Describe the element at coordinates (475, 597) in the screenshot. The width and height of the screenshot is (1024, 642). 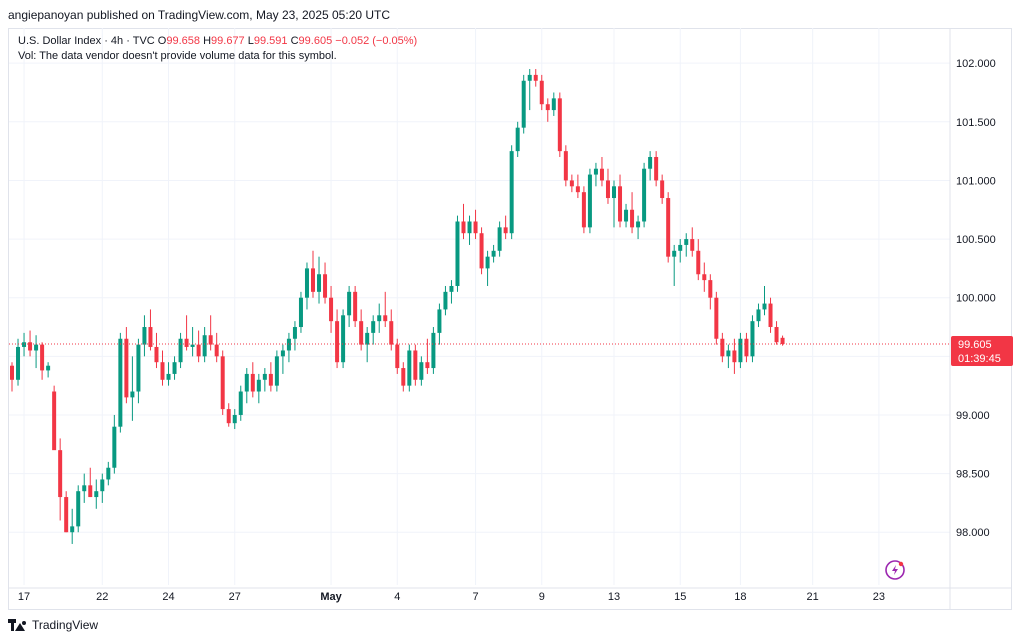
I see `time-tick-label: 7` at that location.